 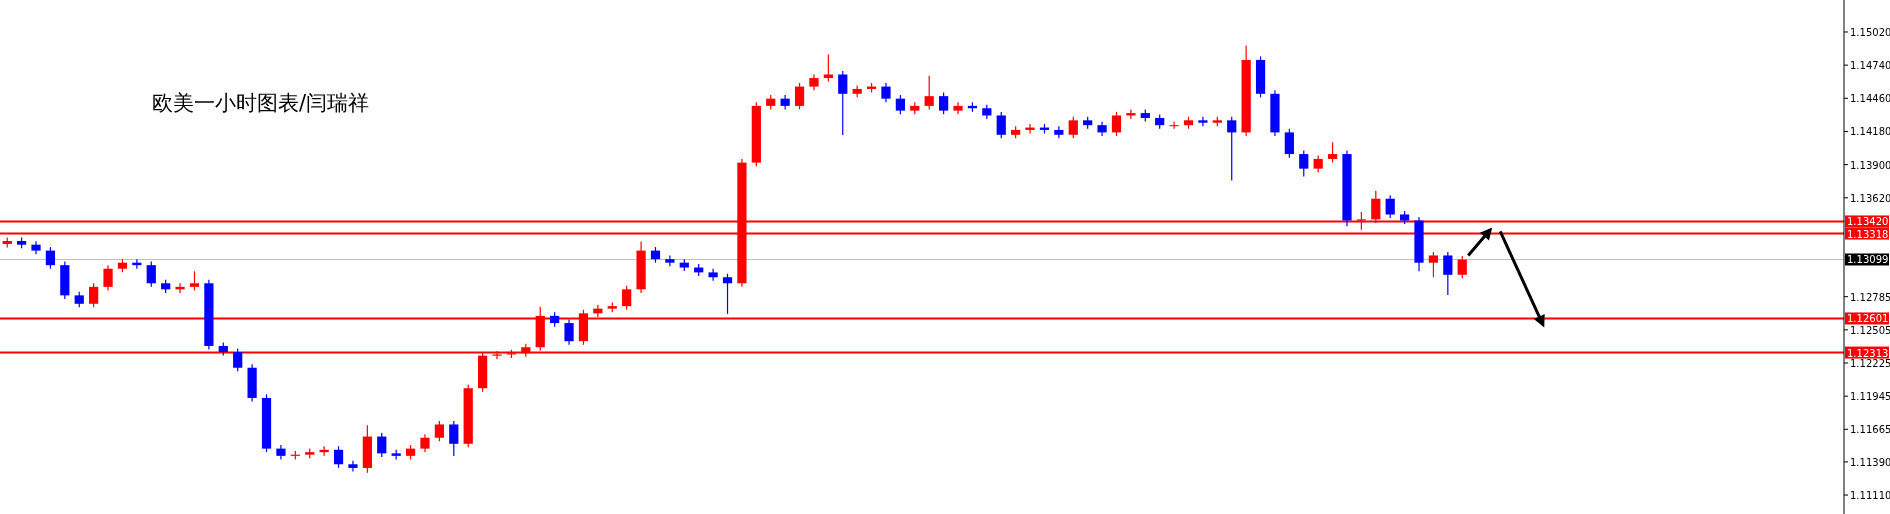 What do you see at coordinates (1870, 496) in the screenshot?
I see `y-tick-label: 1.11110` at bounding box center [1870, 496].